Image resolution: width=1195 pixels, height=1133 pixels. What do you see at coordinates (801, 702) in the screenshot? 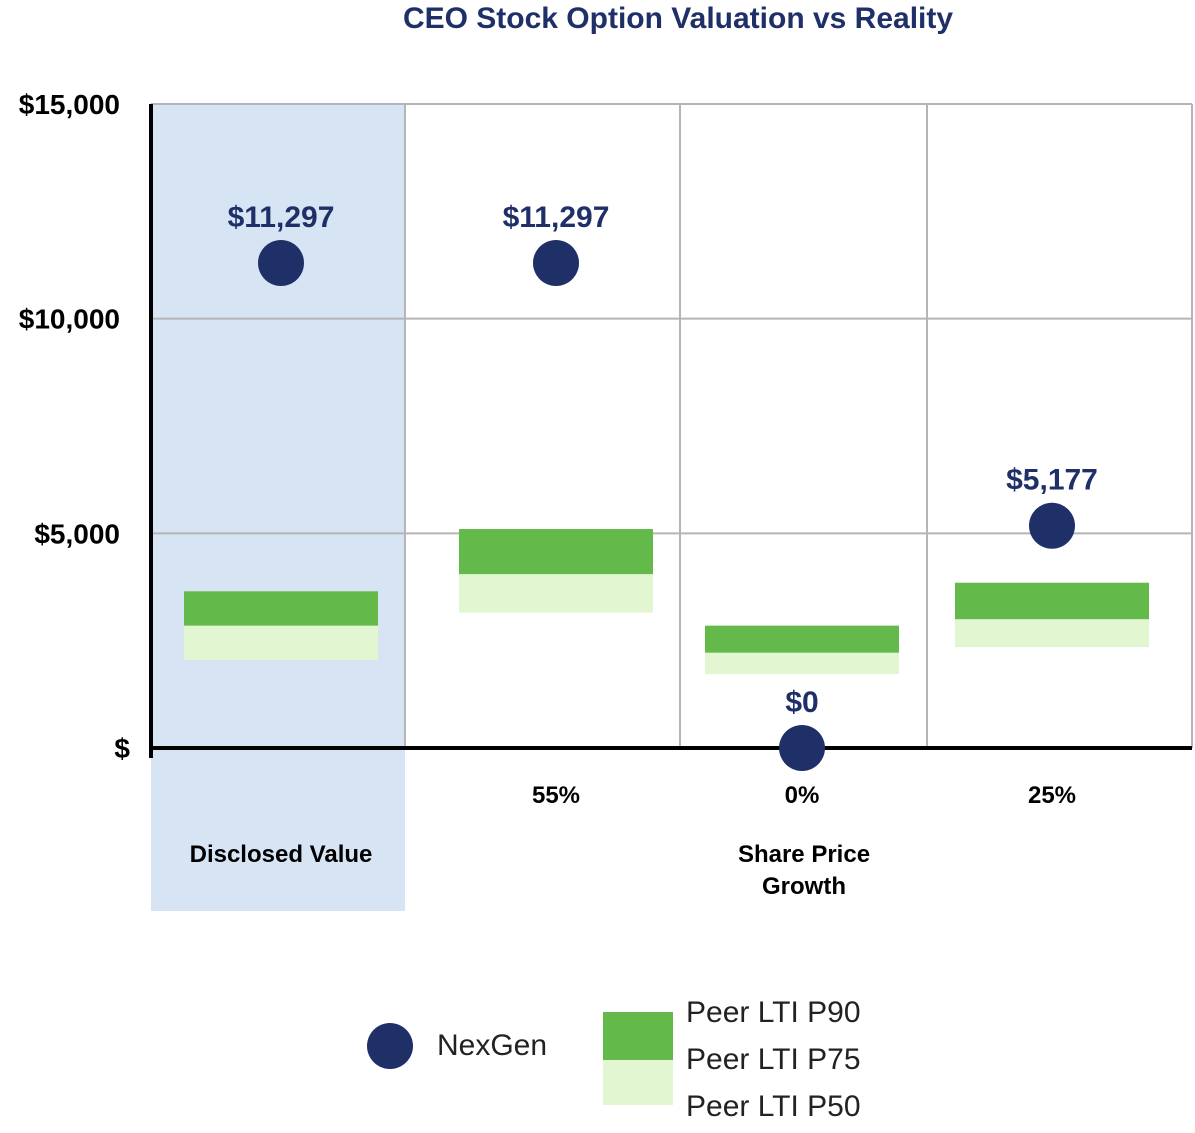
I see `data-label: $0` at bounding box center [801, 702].